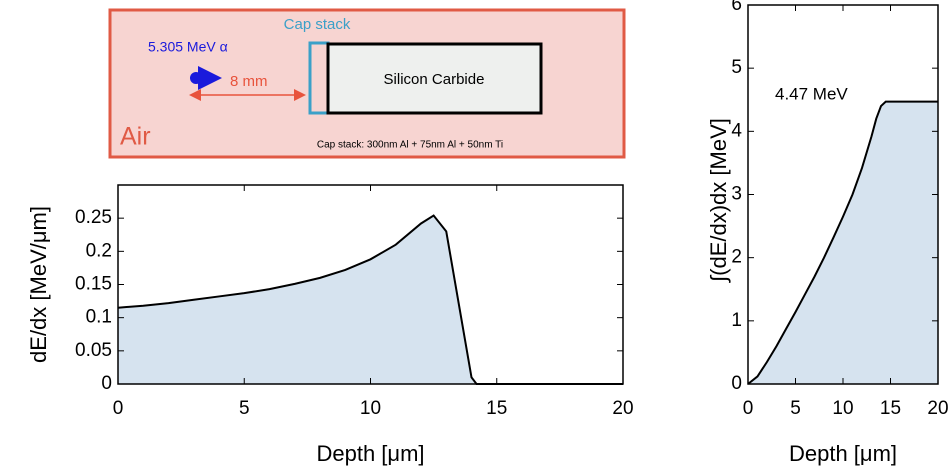 This screenshot has width=951, height=472. What do you see at coordinates (196, 78) in the screenshot?
I see `particle` at bounding box center [196, 78].